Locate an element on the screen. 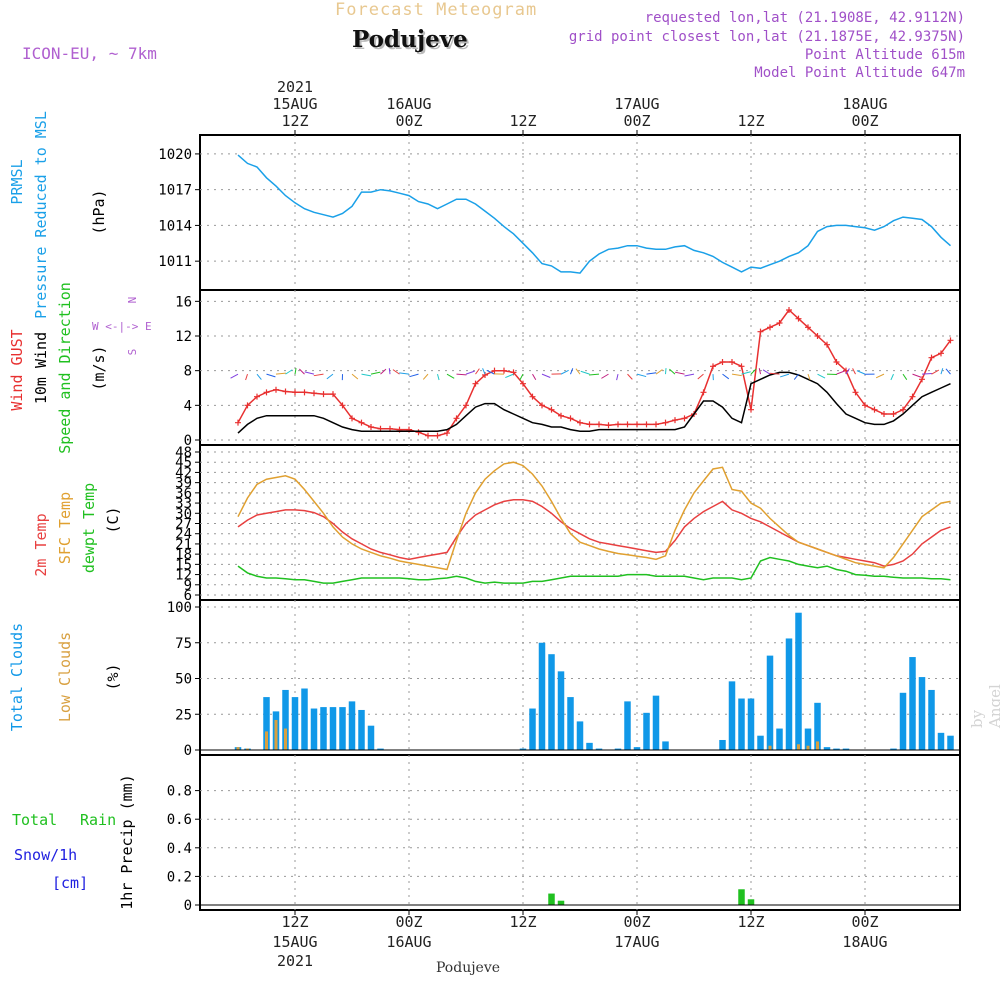 The image size is (1000, 1000). y-tick-label: 75 is located at coordinates (183, 644).